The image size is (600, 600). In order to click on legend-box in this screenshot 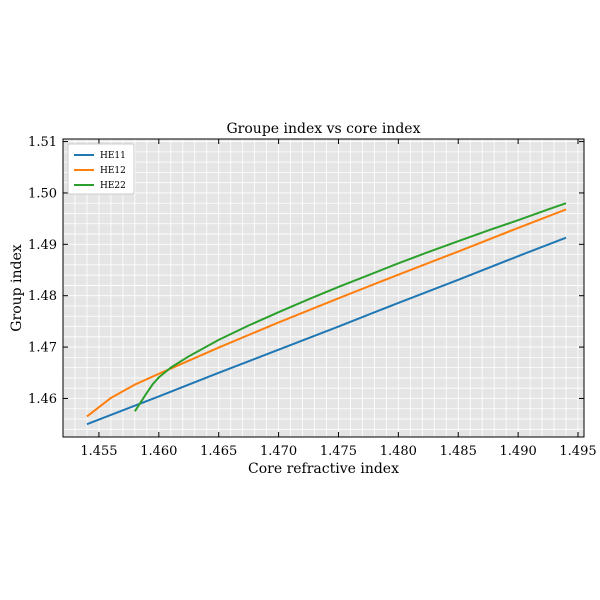, I will do `click(101, 169)`.